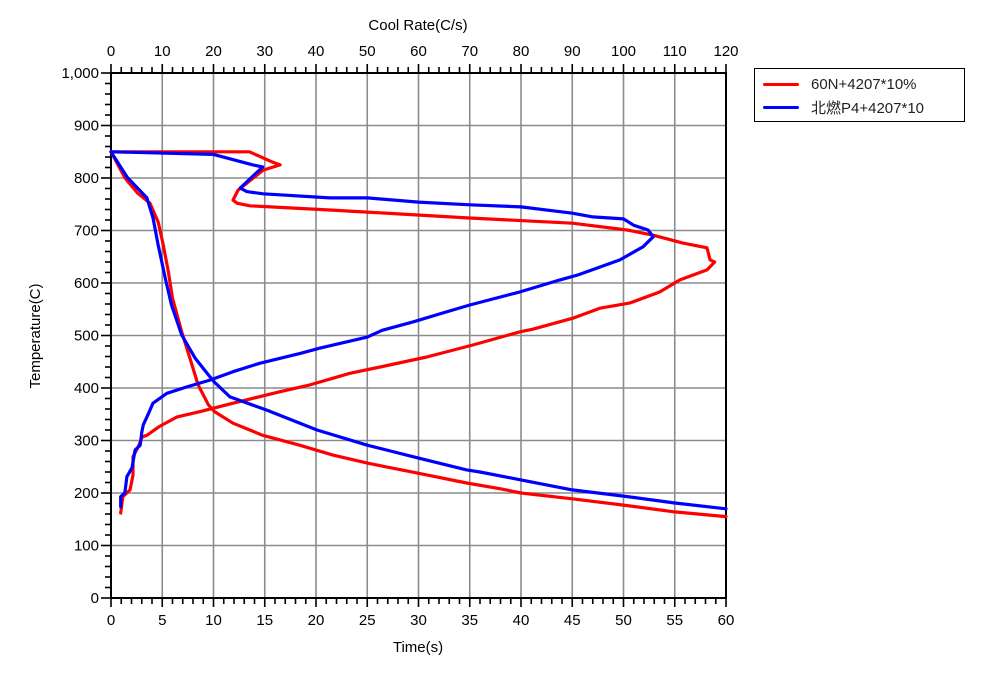 This screenshot has width=994, height=691. I want to click on y-tick-label: 900, so click(86, 126).